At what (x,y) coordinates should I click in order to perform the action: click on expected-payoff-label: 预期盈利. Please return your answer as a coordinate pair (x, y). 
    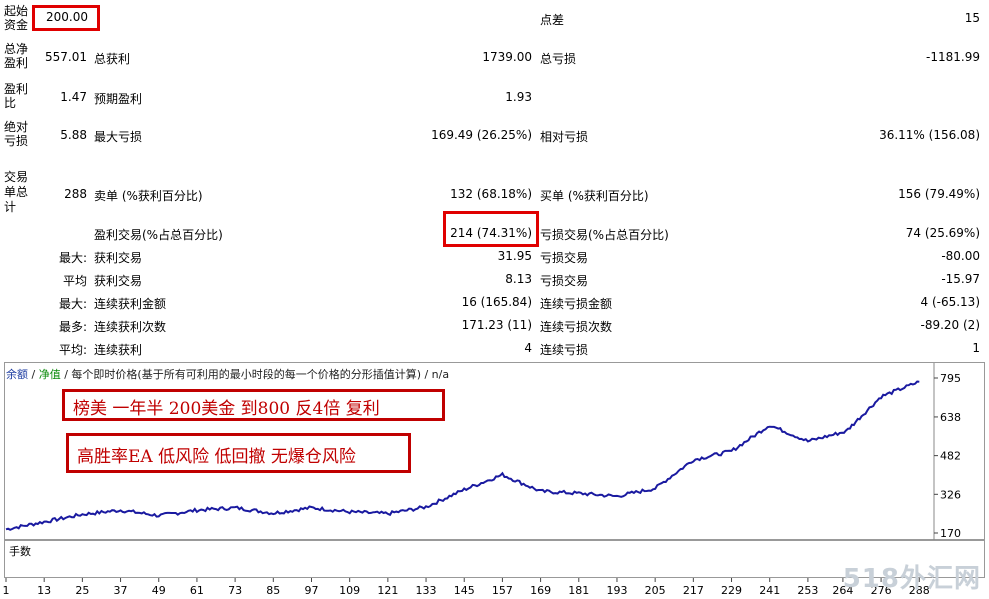
    Looking at the image, I should click on (118, 99).